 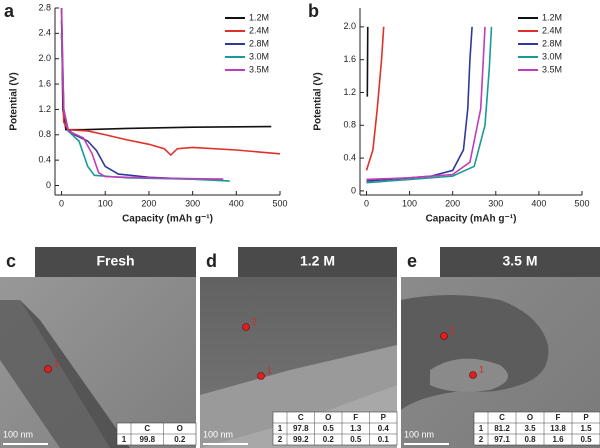 What do you see at coordinates (384, 417) in the screenshot?
I see `table-header: P` at bounding box center [384, 417].